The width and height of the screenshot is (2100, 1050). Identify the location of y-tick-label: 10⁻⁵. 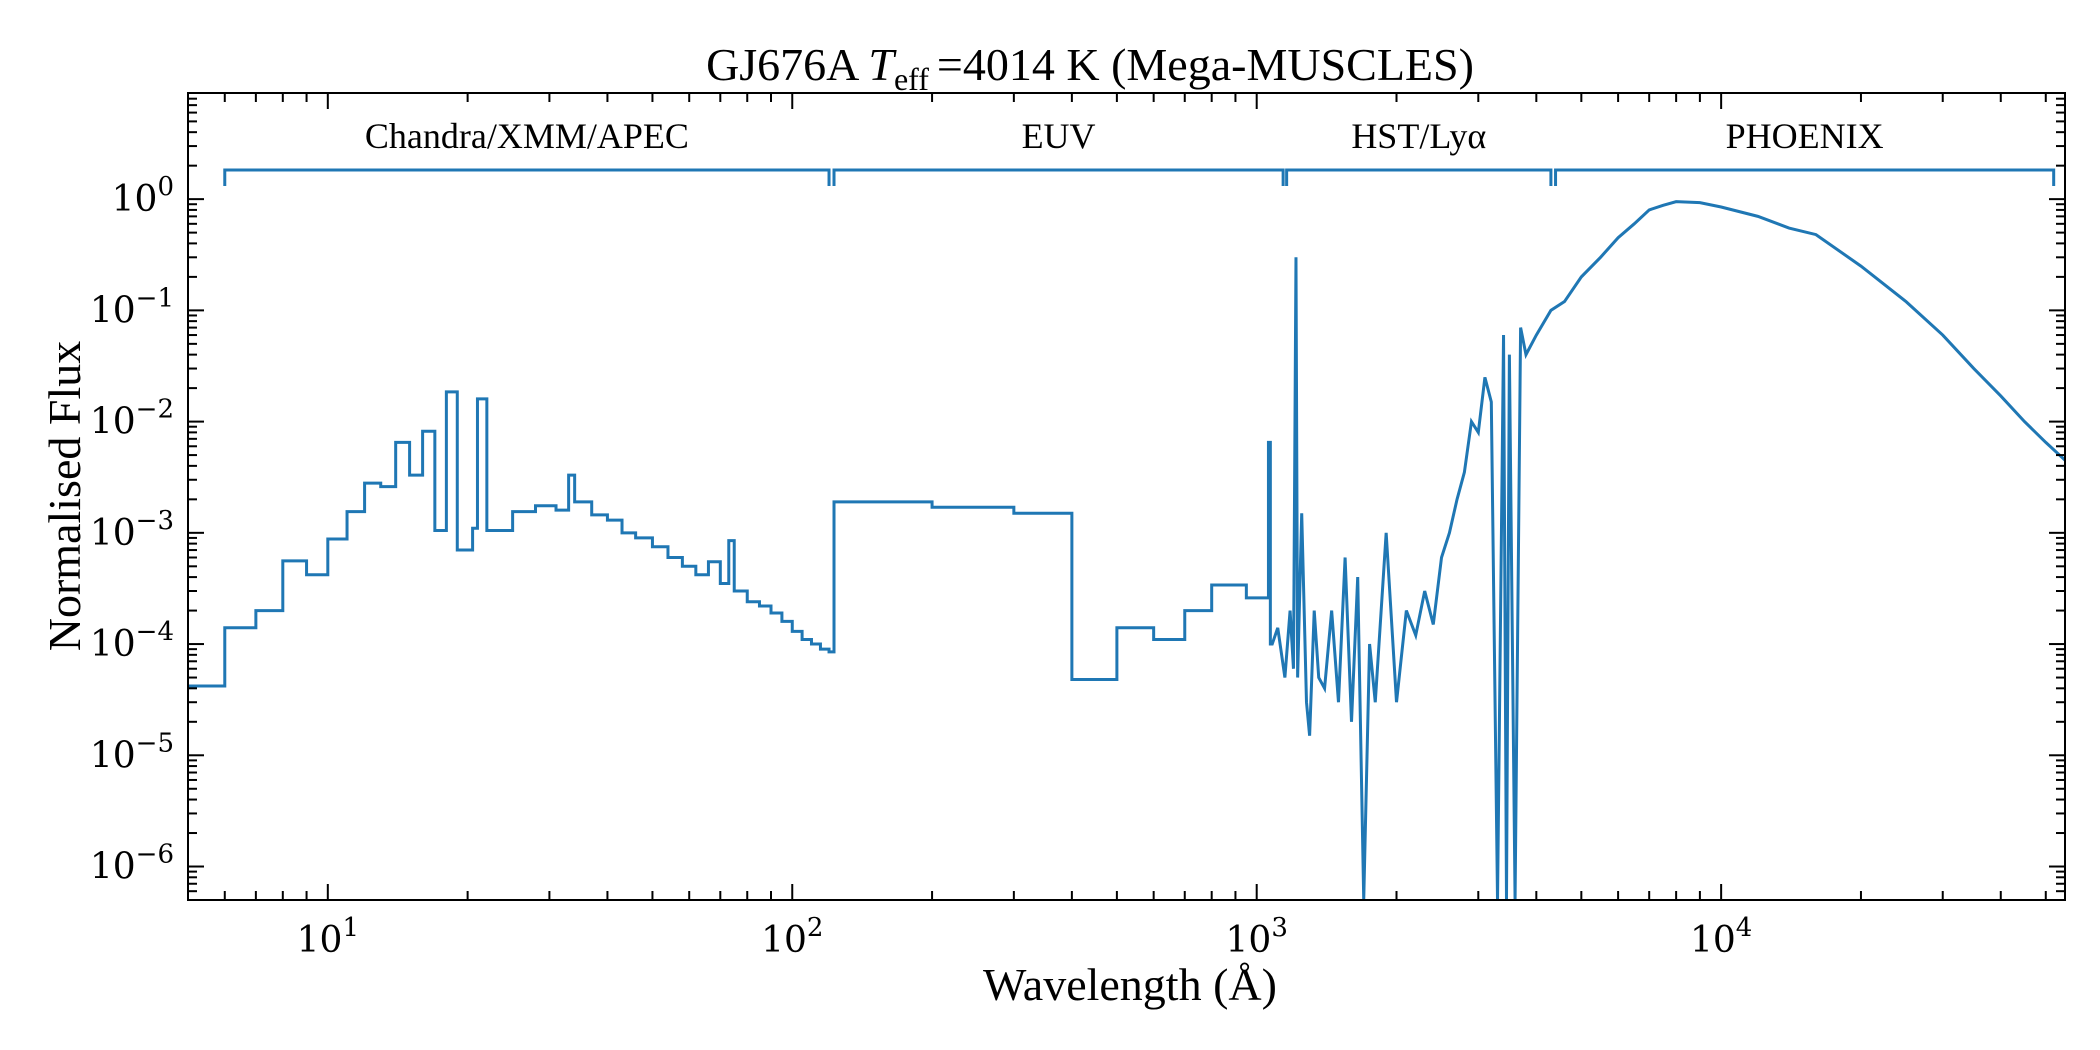
(132, 752).